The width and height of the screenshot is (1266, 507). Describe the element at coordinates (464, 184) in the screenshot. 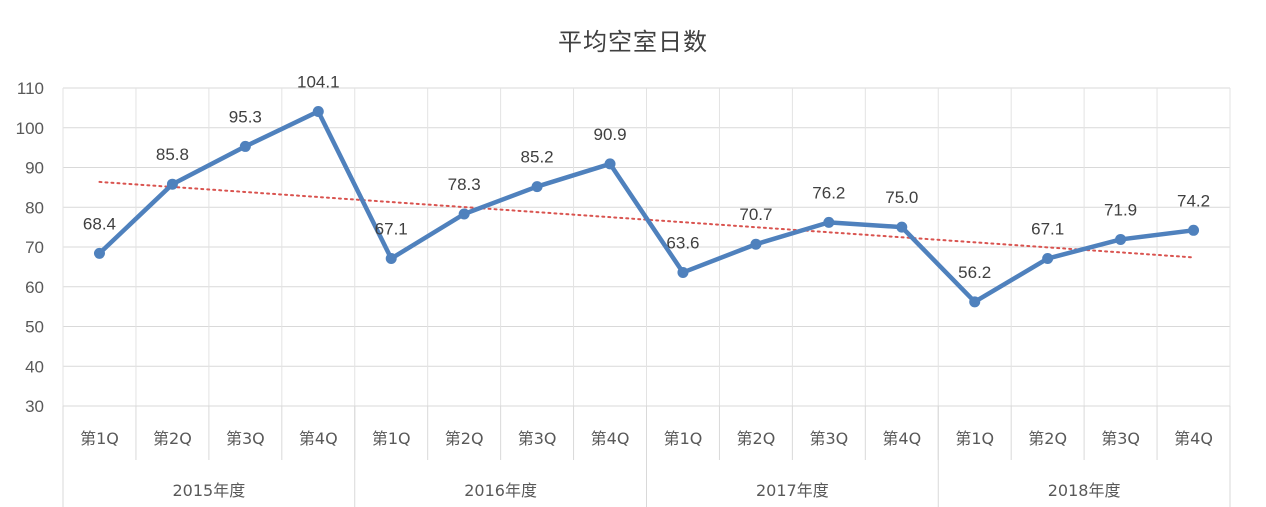

I see `data-label: 78.3` at that location.